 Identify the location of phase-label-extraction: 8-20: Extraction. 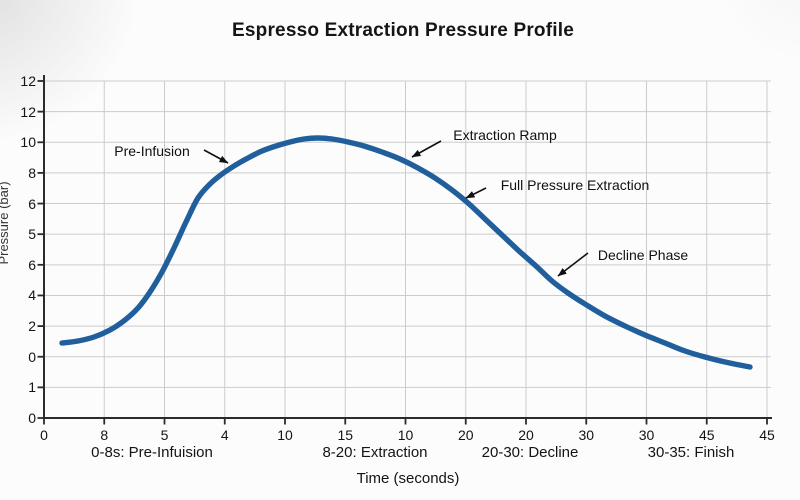
(375, 452).